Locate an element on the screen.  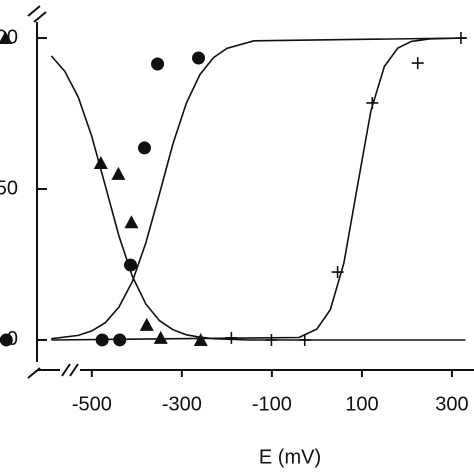
x-tick-label: 300 is located at coordinates (451, 404).